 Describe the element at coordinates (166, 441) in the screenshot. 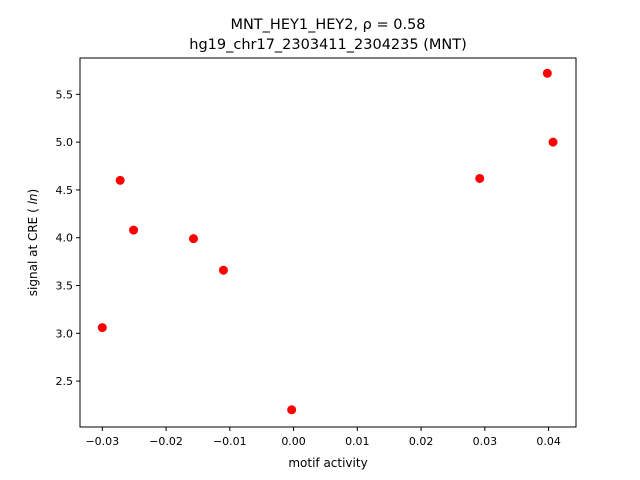

I see `x-tick-label: −0.02` at that location.